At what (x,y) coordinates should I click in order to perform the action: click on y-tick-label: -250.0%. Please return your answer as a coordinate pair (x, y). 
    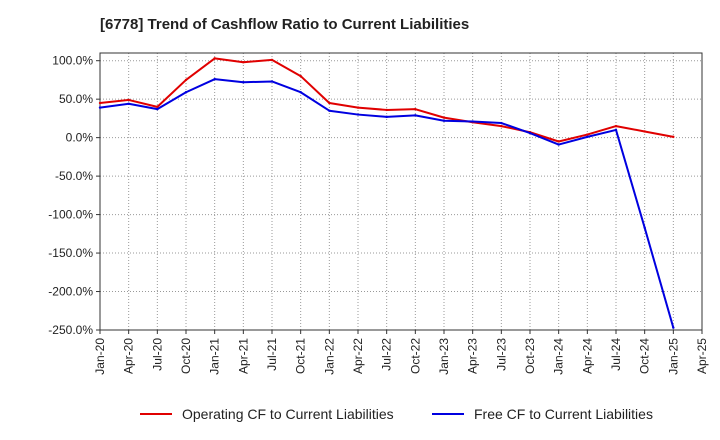
    Looking at the image, I should click on (70, 330).